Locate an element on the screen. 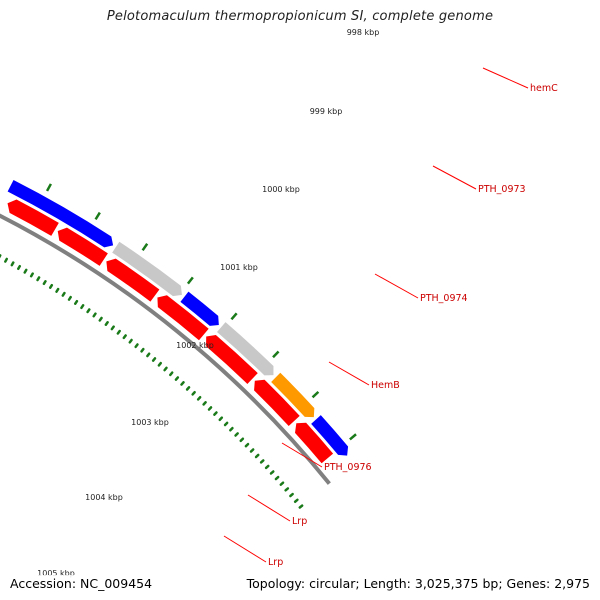  gene-label-pth0974: PTH_0974 is located at coordinates (444, 298).